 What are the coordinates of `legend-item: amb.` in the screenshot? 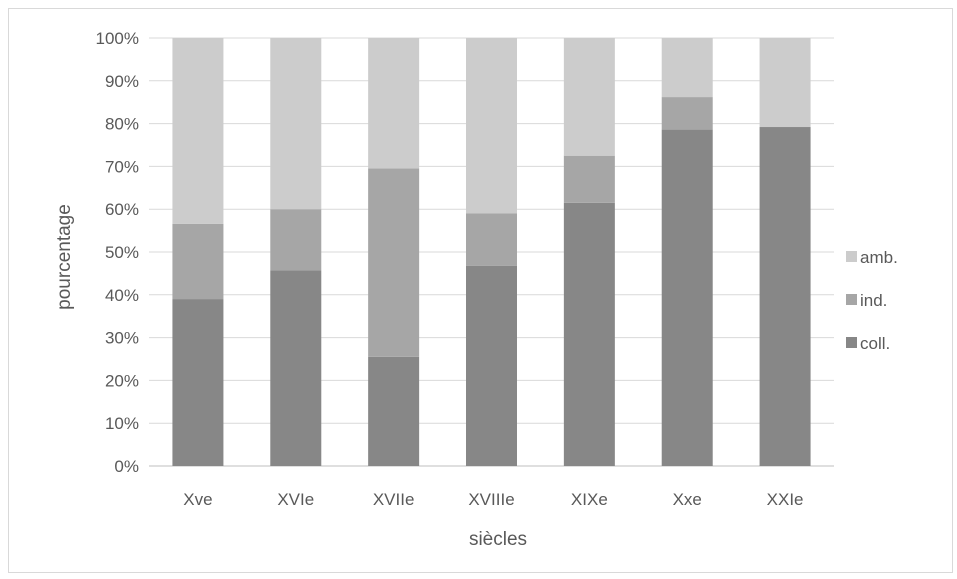 It's located at (872, 257).